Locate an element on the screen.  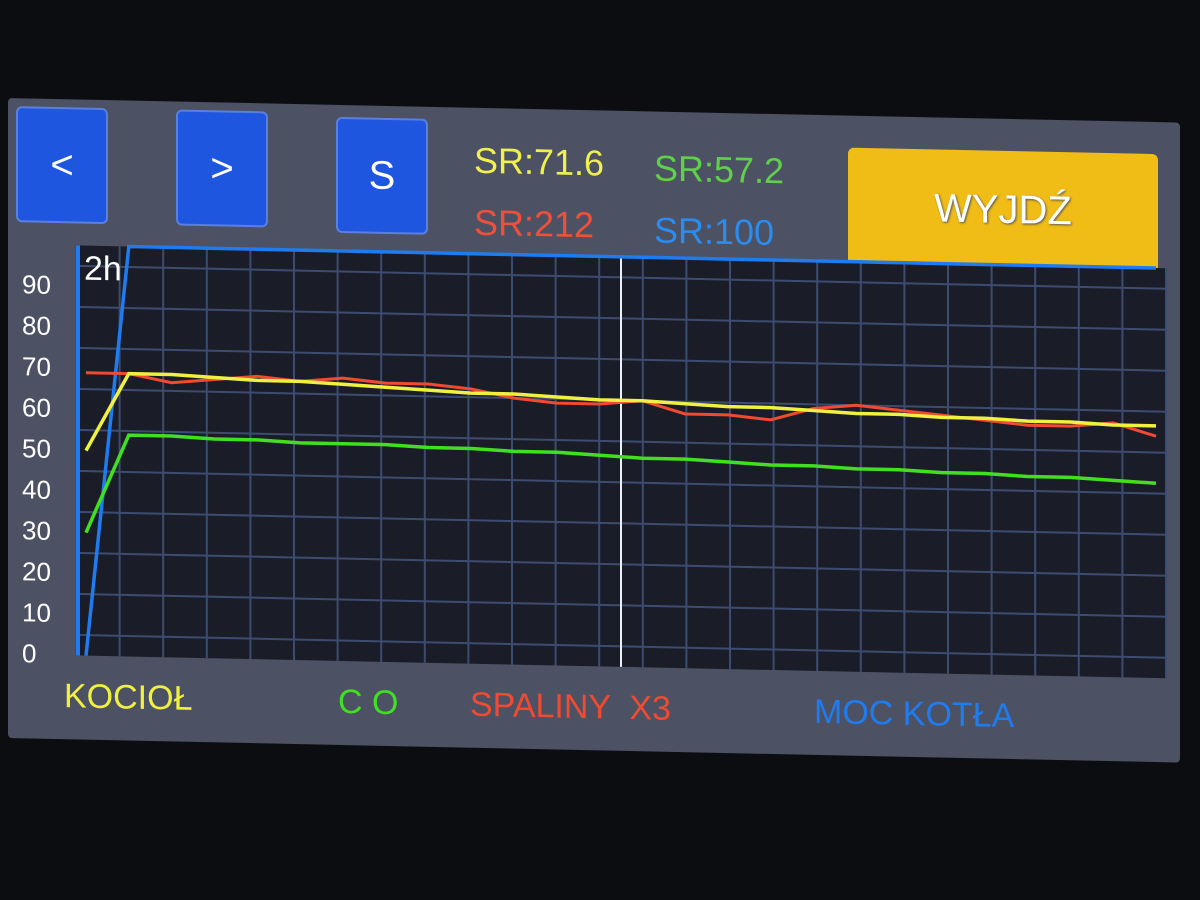
y-tick-label: 60 is located at coordinates (36, 407).